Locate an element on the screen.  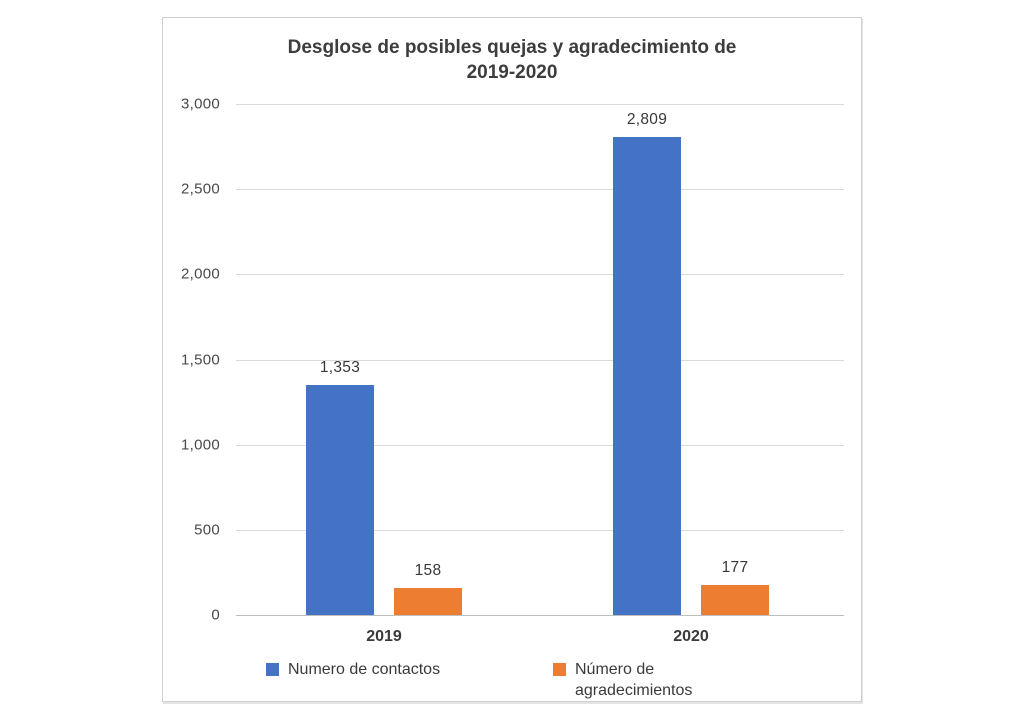
data-label: 2,809 is located at coordinates (647, 119).